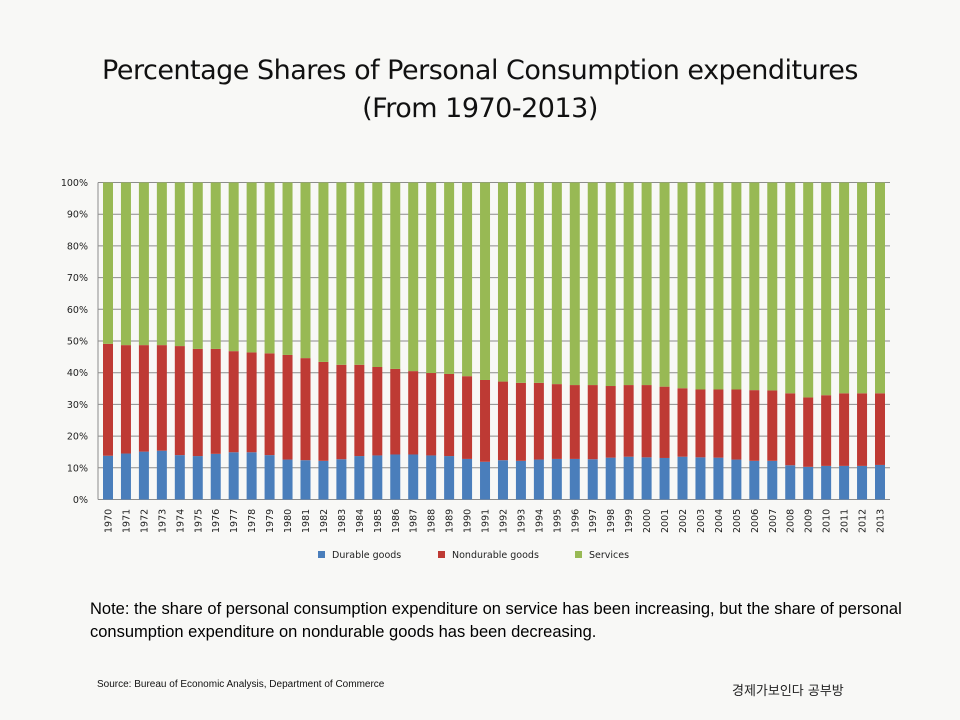  What do you see at coordinates (234, 521) in the screenshot?
I see `x-tick-label: 1977` at bounding box center [234, 521].